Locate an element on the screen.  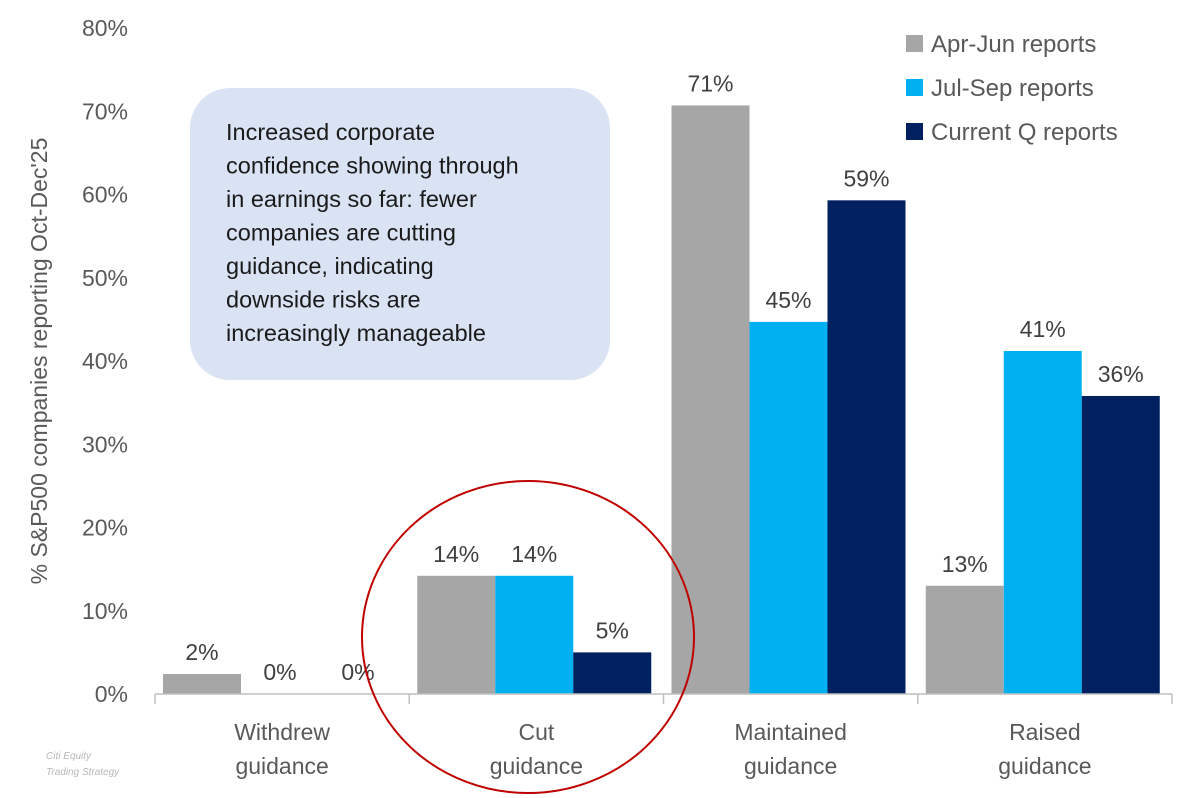
y-tick-label: 60% is located at coordinates (105, 195).